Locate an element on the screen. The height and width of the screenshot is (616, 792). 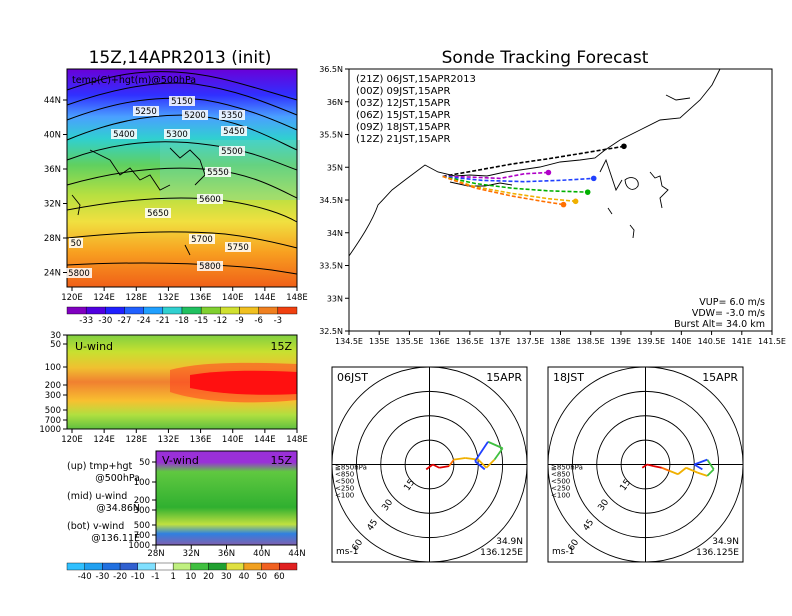
y-tick-label: 50 is located at coordinates (55, 345).